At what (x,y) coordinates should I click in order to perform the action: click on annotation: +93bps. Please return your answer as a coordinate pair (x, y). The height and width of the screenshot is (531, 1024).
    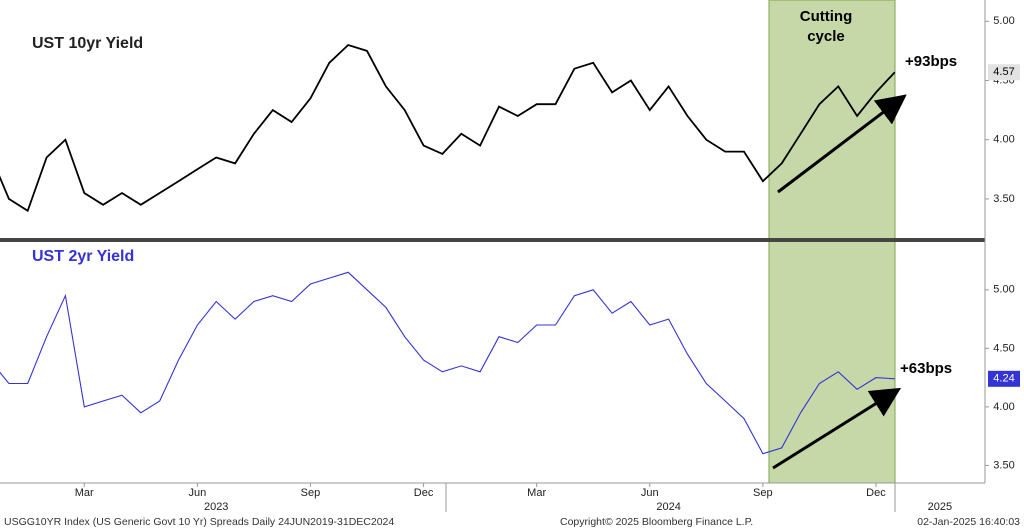
    Looking at the image, I should click on (931, 61).